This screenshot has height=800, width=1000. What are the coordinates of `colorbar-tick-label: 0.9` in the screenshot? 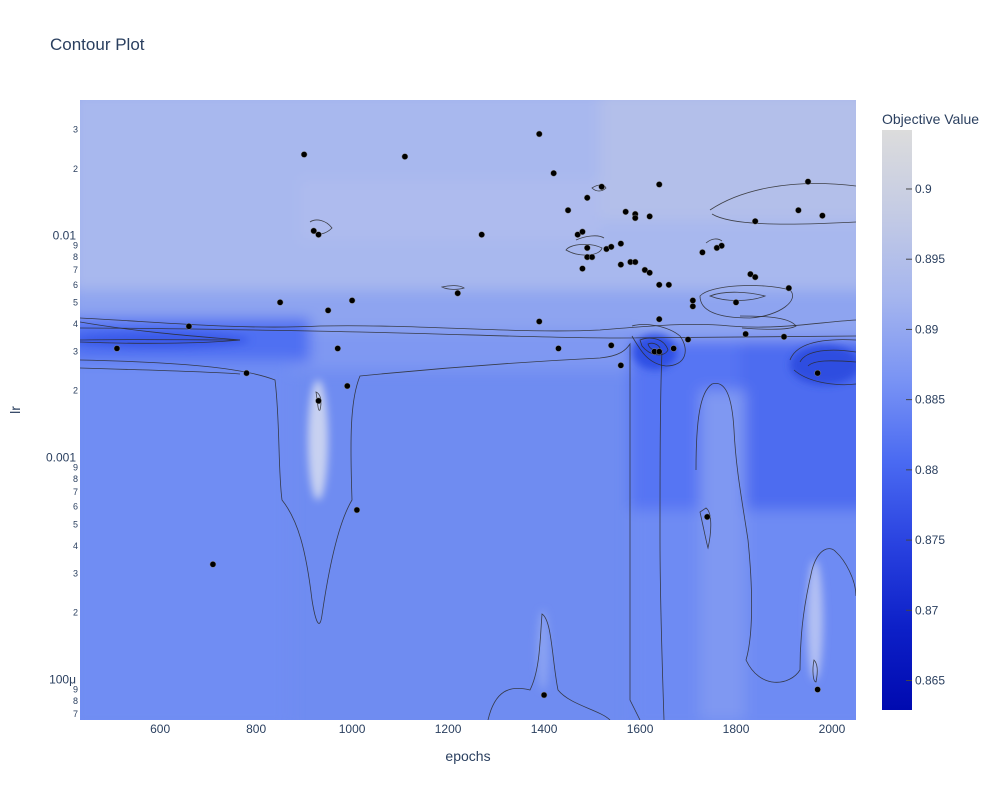 It's located at (923, 189).